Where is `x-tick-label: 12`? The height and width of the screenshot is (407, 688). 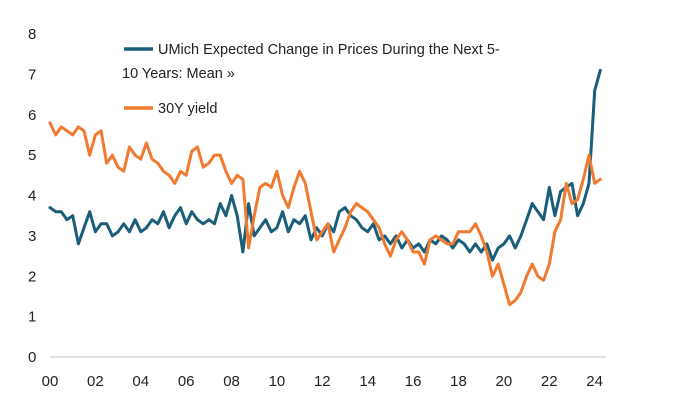 x-tick-label: 12 is located at coordinates (322, 381).